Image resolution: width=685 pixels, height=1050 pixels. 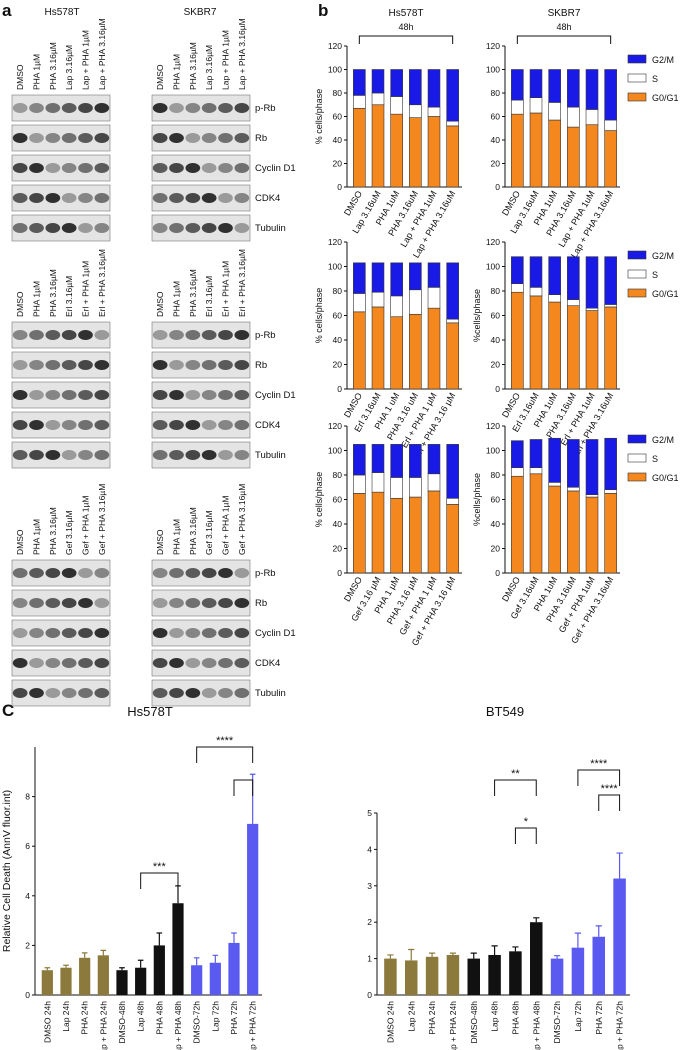 What do you see at coordinates (637, 477) in the screenshot?
I see `legend-swatch` at bounding box center [637, 477].